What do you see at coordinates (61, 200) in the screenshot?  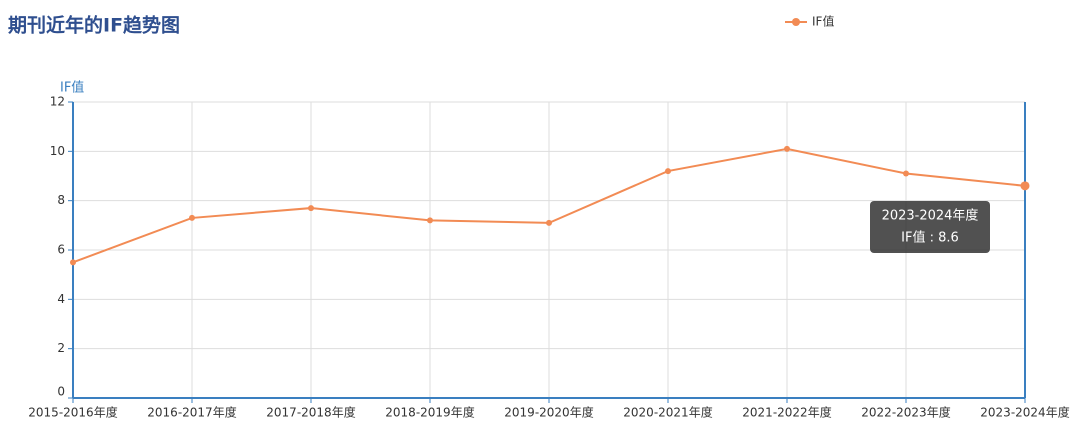 I see `y-tick-label: 8` at bounding box center [61, 200].